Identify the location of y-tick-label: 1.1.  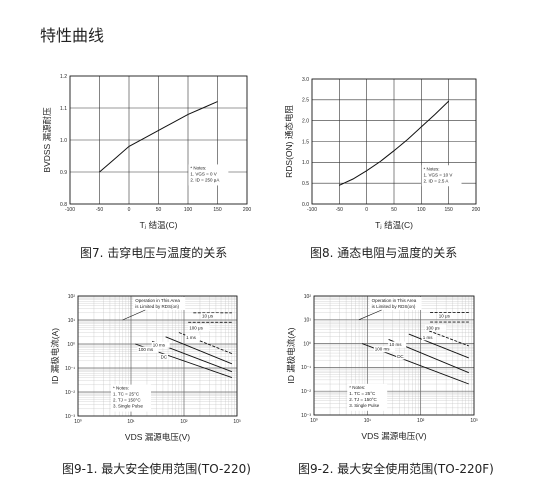
(63, 109).